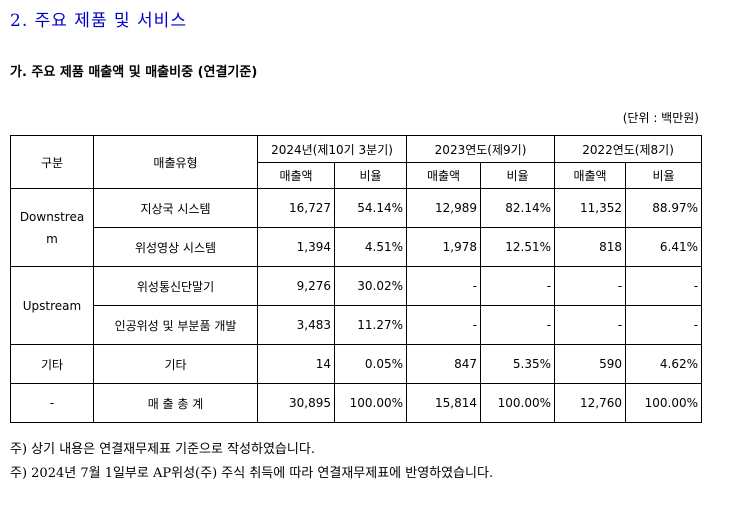 Image resolution: width=737 pixels, height=516 pixels. What do you see at coordinates (370, 208) in the screenshot?
I see `cell: 54.14%` at bounding box center [370, 208].